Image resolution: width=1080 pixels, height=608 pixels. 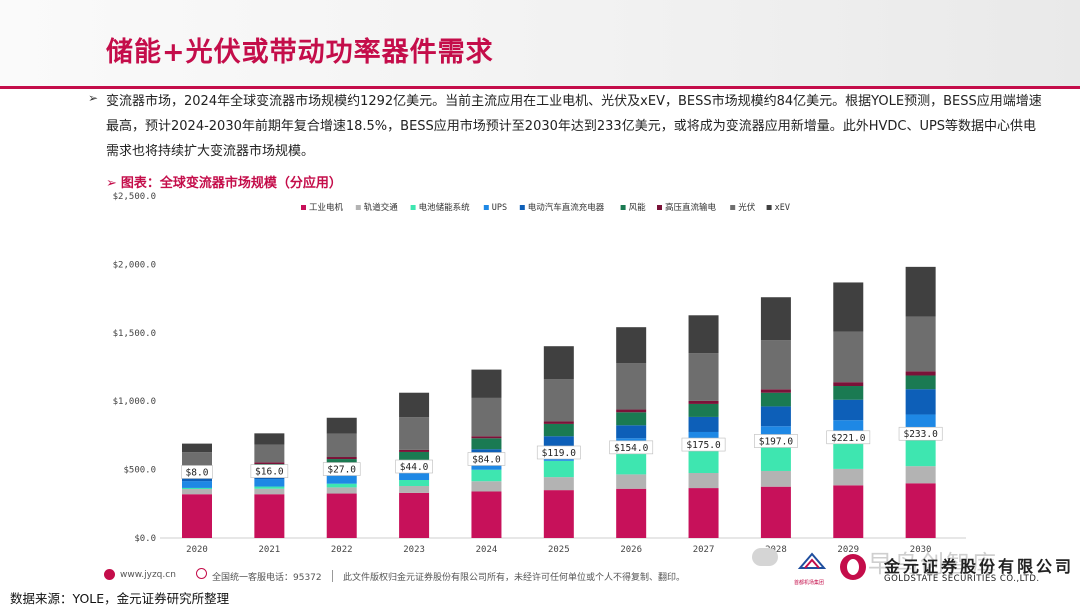 I want to click on y-tick-label: $500.0, so click(x=139, y=471).